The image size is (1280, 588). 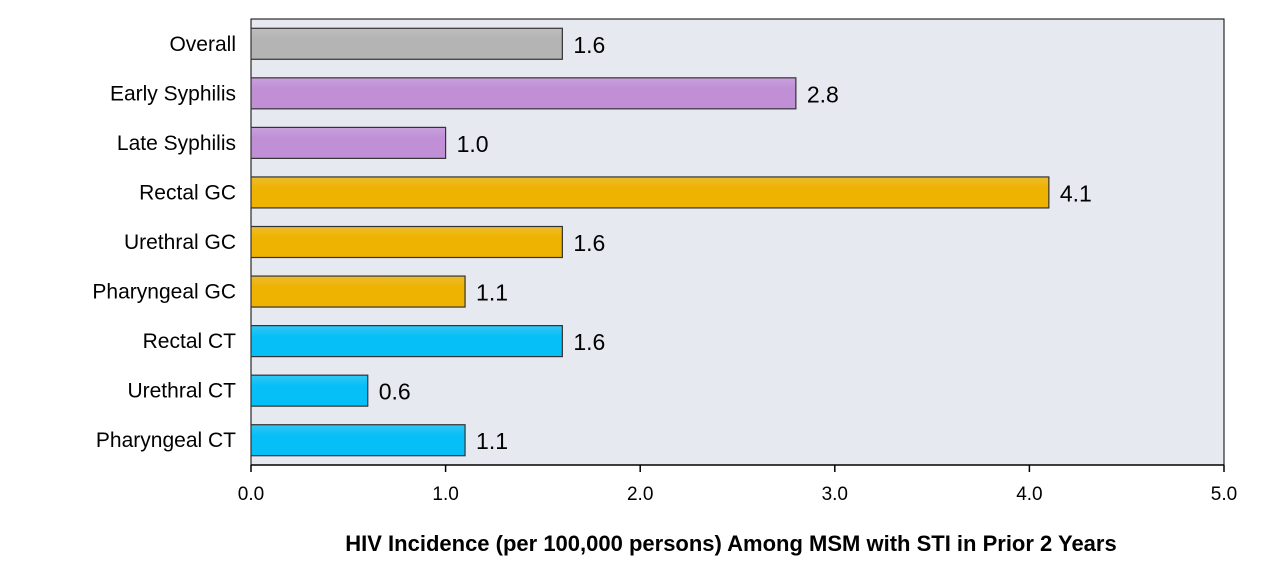 I want to click on bar-pharyngeal-gc, so click(x=358, y=291).